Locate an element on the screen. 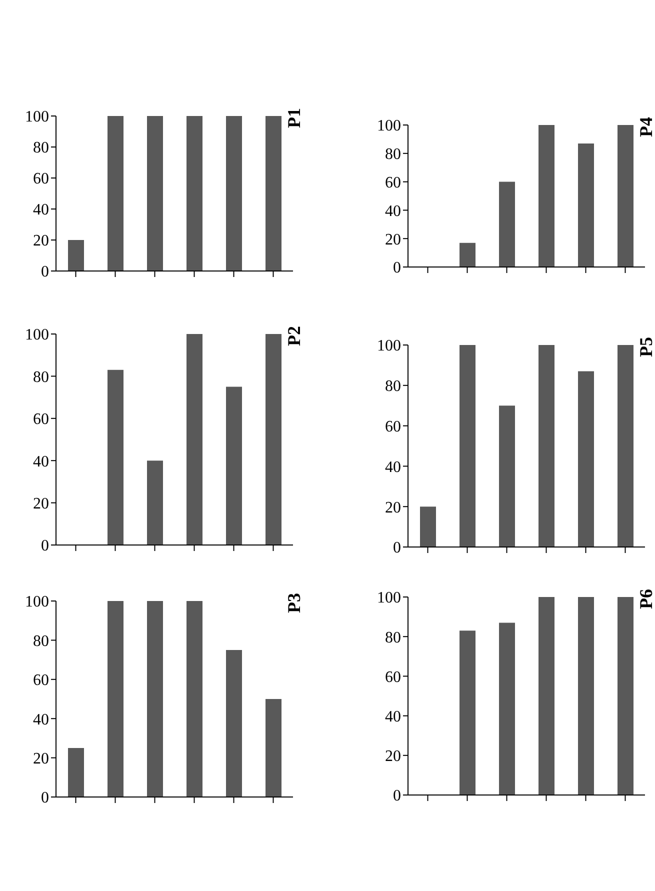  chart-title: P3 is located at coordinates (294, 603).